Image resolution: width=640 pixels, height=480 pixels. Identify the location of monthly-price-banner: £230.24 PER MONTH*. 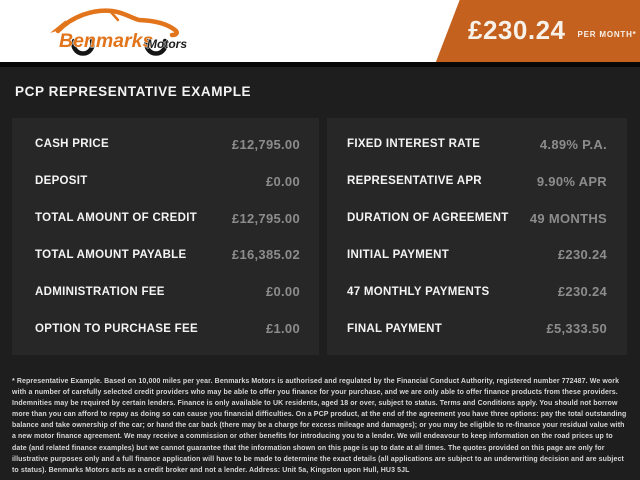
(537, 31).